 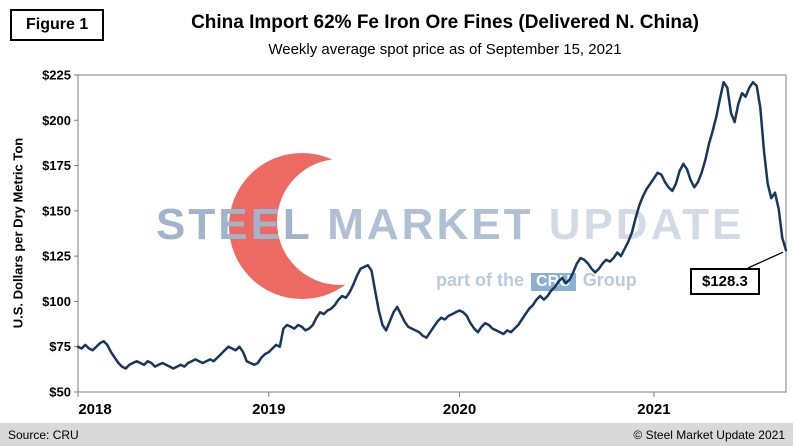 I want to click on svg-text: $225, so click(x=56, y=75).